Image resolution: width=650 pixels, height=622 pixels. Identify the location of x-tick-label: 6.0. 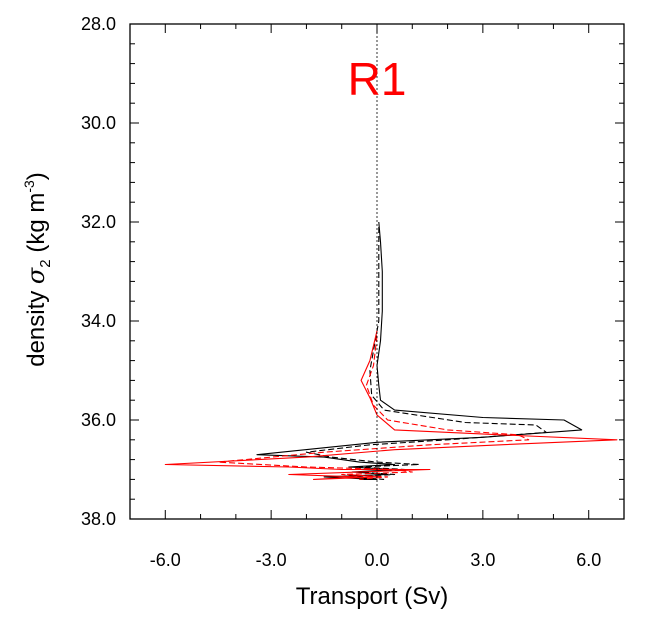
(588, 560).